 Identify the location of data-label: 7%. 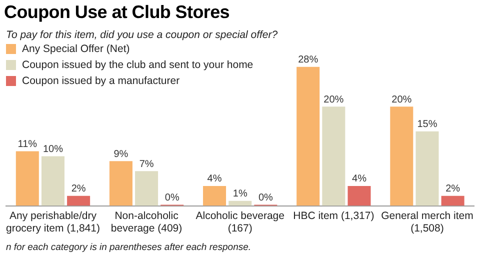
(146, 164).